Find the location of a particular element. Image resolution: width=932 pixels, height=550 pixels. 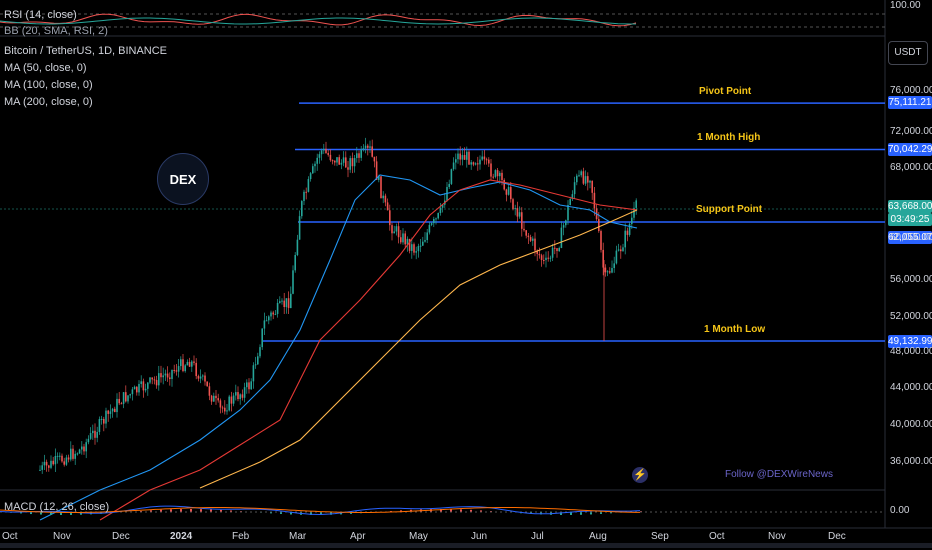

currency-button: USDT is located at coordinates (908, 53).